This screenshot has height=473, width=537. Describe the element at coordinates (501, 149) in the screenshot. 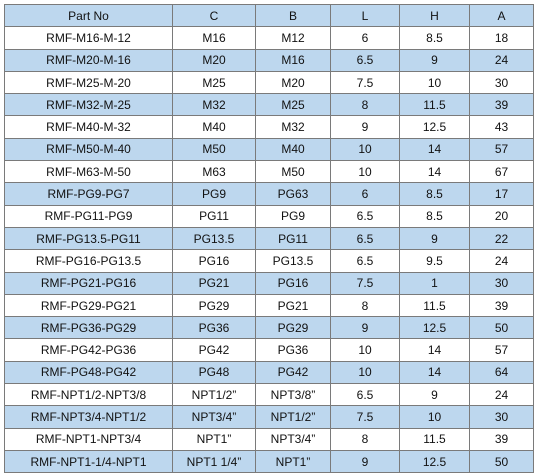

I see `cell-a: 57` at that location.